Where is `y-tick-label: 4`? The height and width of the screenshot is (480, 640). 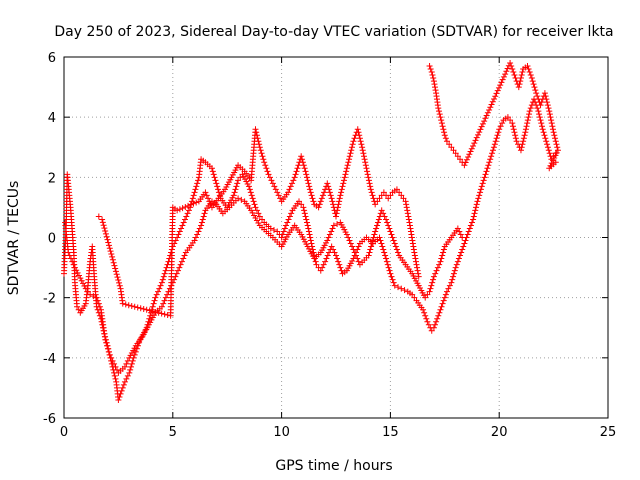
y-tick-label: 4 is located at coordinates (52, 118).